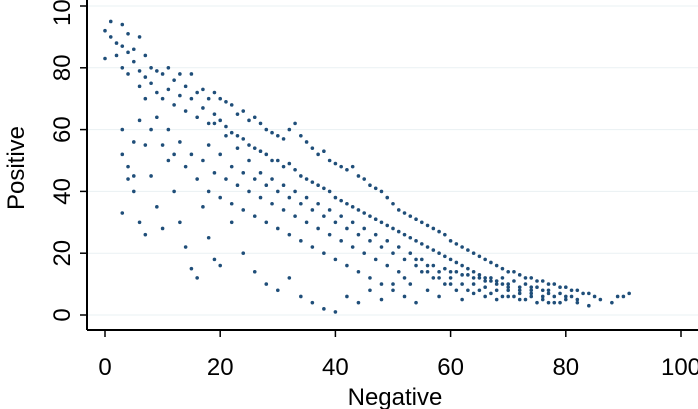 This screenshot has width=698, height=409. I want to click on x-tick-label: 60, so click(450, 367).